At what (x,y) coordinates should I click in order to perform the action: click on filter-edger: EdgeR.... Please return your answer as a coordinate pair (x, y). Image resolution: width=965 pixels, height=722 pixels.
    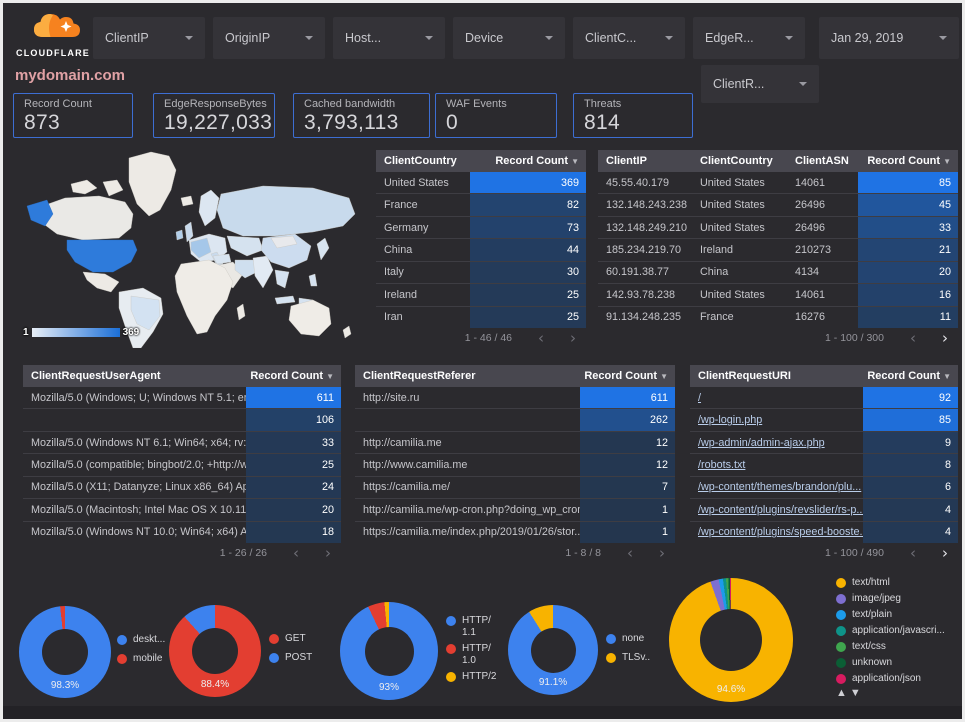
    Looking at the image, I should click on (749, 38).